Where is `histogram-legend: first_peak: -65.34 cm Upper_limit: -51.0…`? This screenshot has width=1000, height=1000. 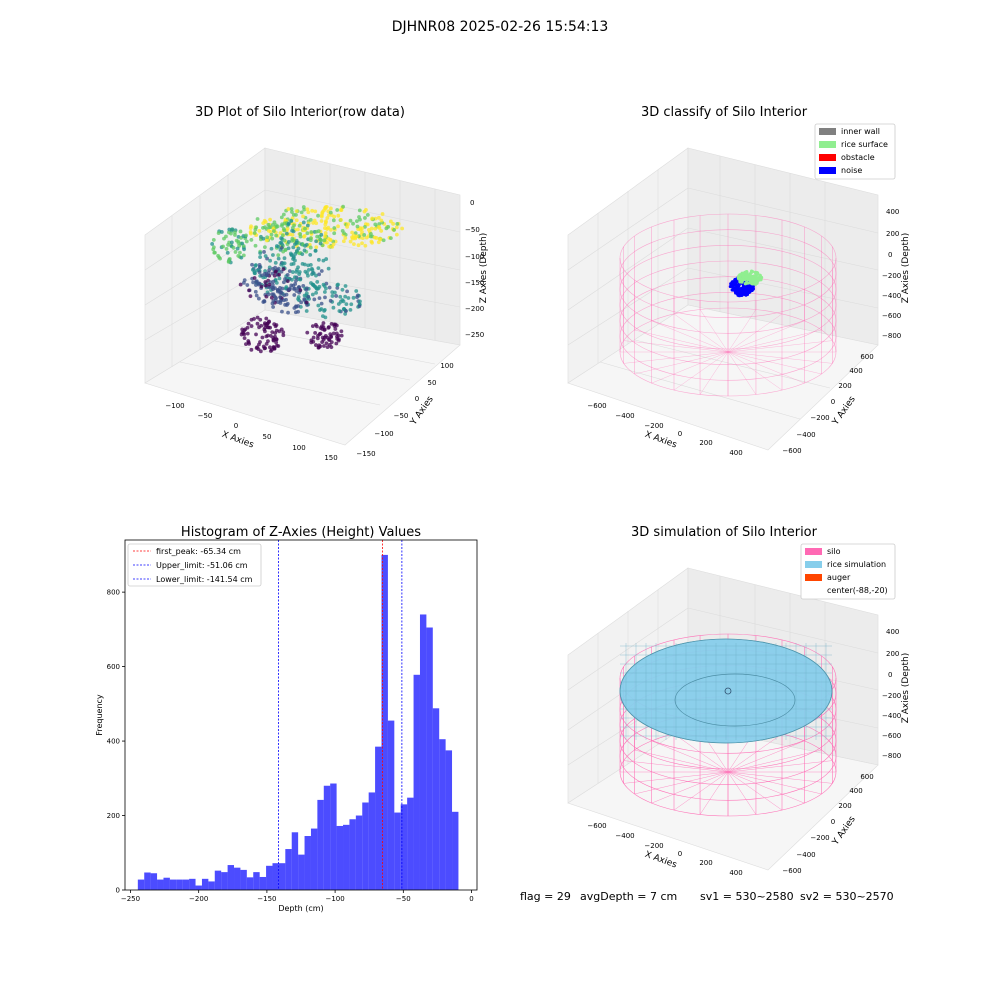 histogram-legend: first_peak: -65.34 cm Upper_limit: -51.0… is located at coordinates (194, 565).